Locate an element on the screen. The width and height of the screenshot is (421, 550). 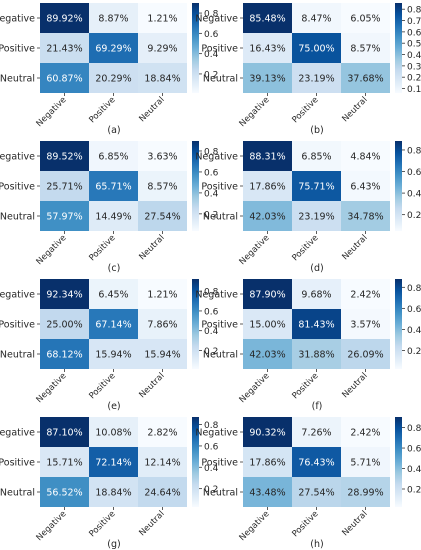
cell-value-label: 37.68% is located at coordinates (365, 79).